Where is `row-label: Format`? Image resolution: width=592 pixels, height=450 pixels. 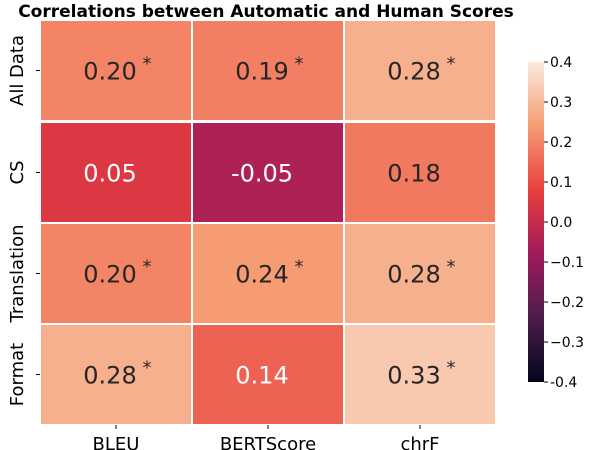
row-label: Format is located at coordinates (17, 374).